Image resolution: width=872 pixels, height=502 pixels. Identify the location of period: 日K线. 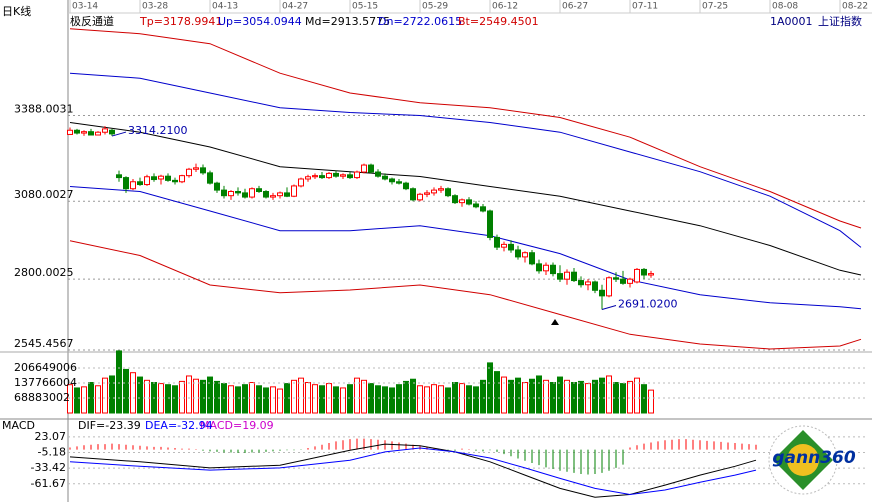
(16, 11).